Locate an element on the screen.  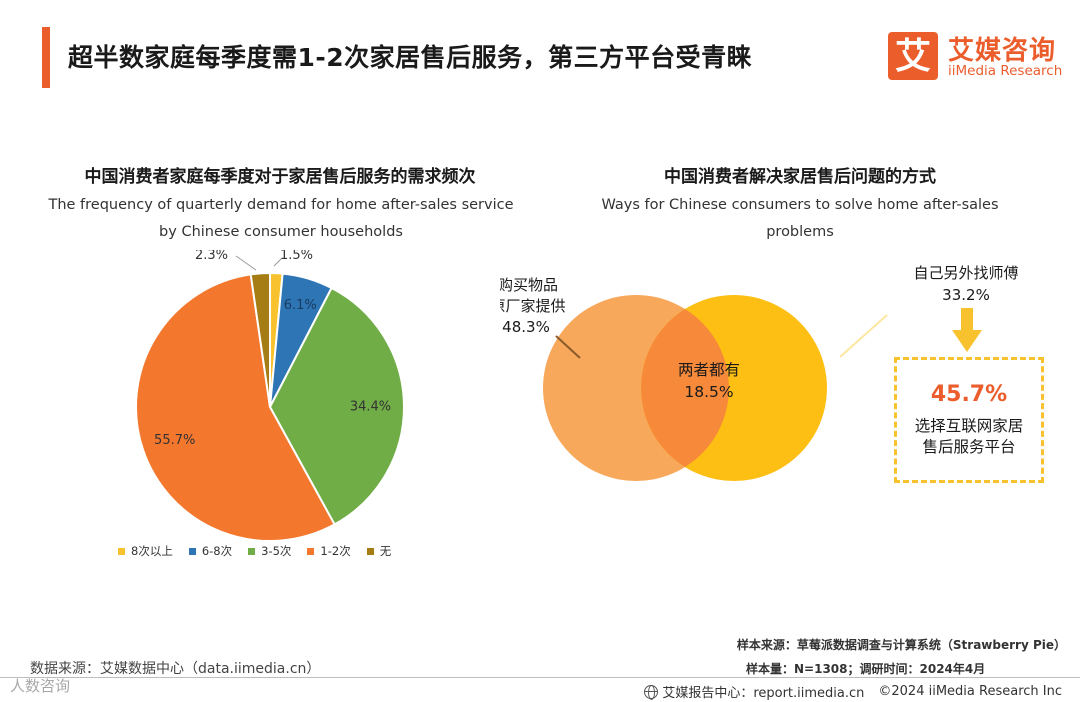
legend-item-none: 无 is located at coordinates (379, 551).